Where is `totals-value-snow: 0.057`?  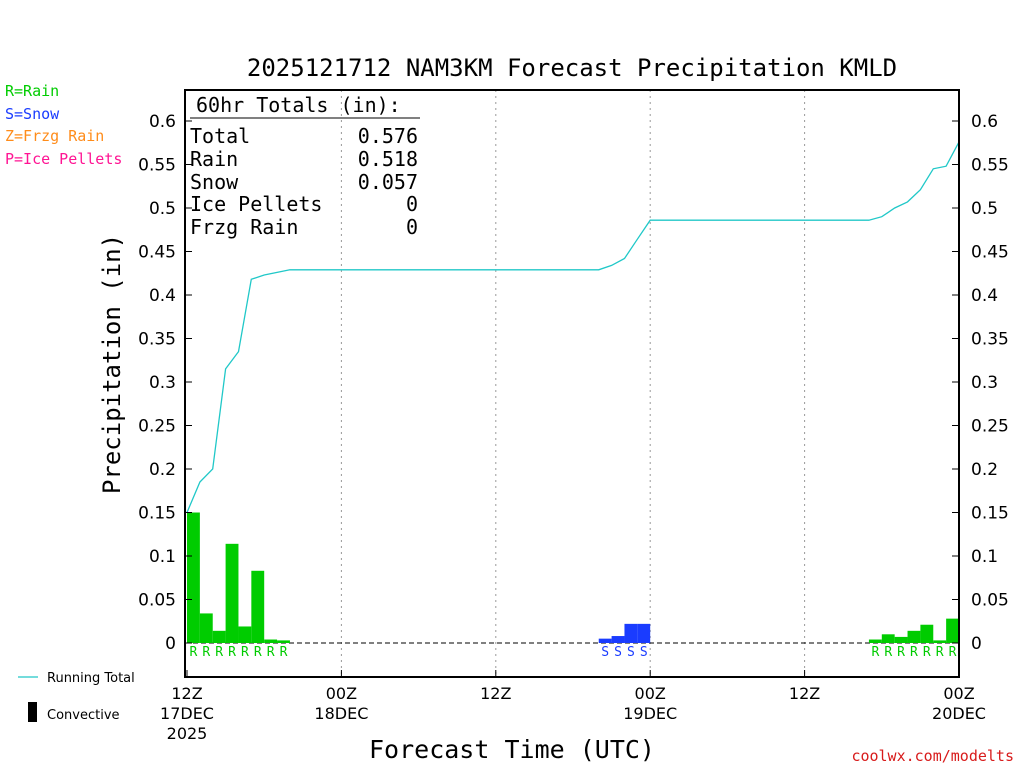 totals-value-snow: 0.057 is located at coordinates (388, 182).